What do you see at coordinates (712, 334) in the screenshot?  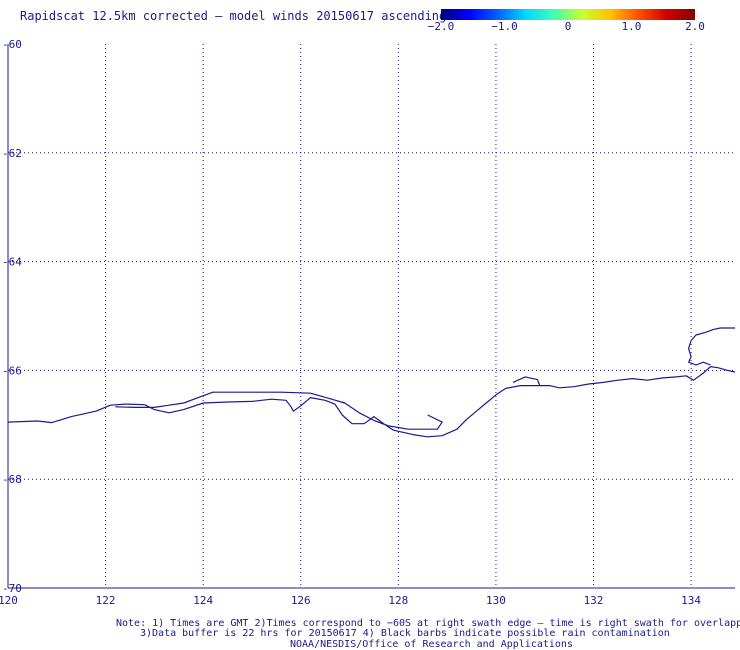 I see `coastline-east` at bounding box center [712, 334].